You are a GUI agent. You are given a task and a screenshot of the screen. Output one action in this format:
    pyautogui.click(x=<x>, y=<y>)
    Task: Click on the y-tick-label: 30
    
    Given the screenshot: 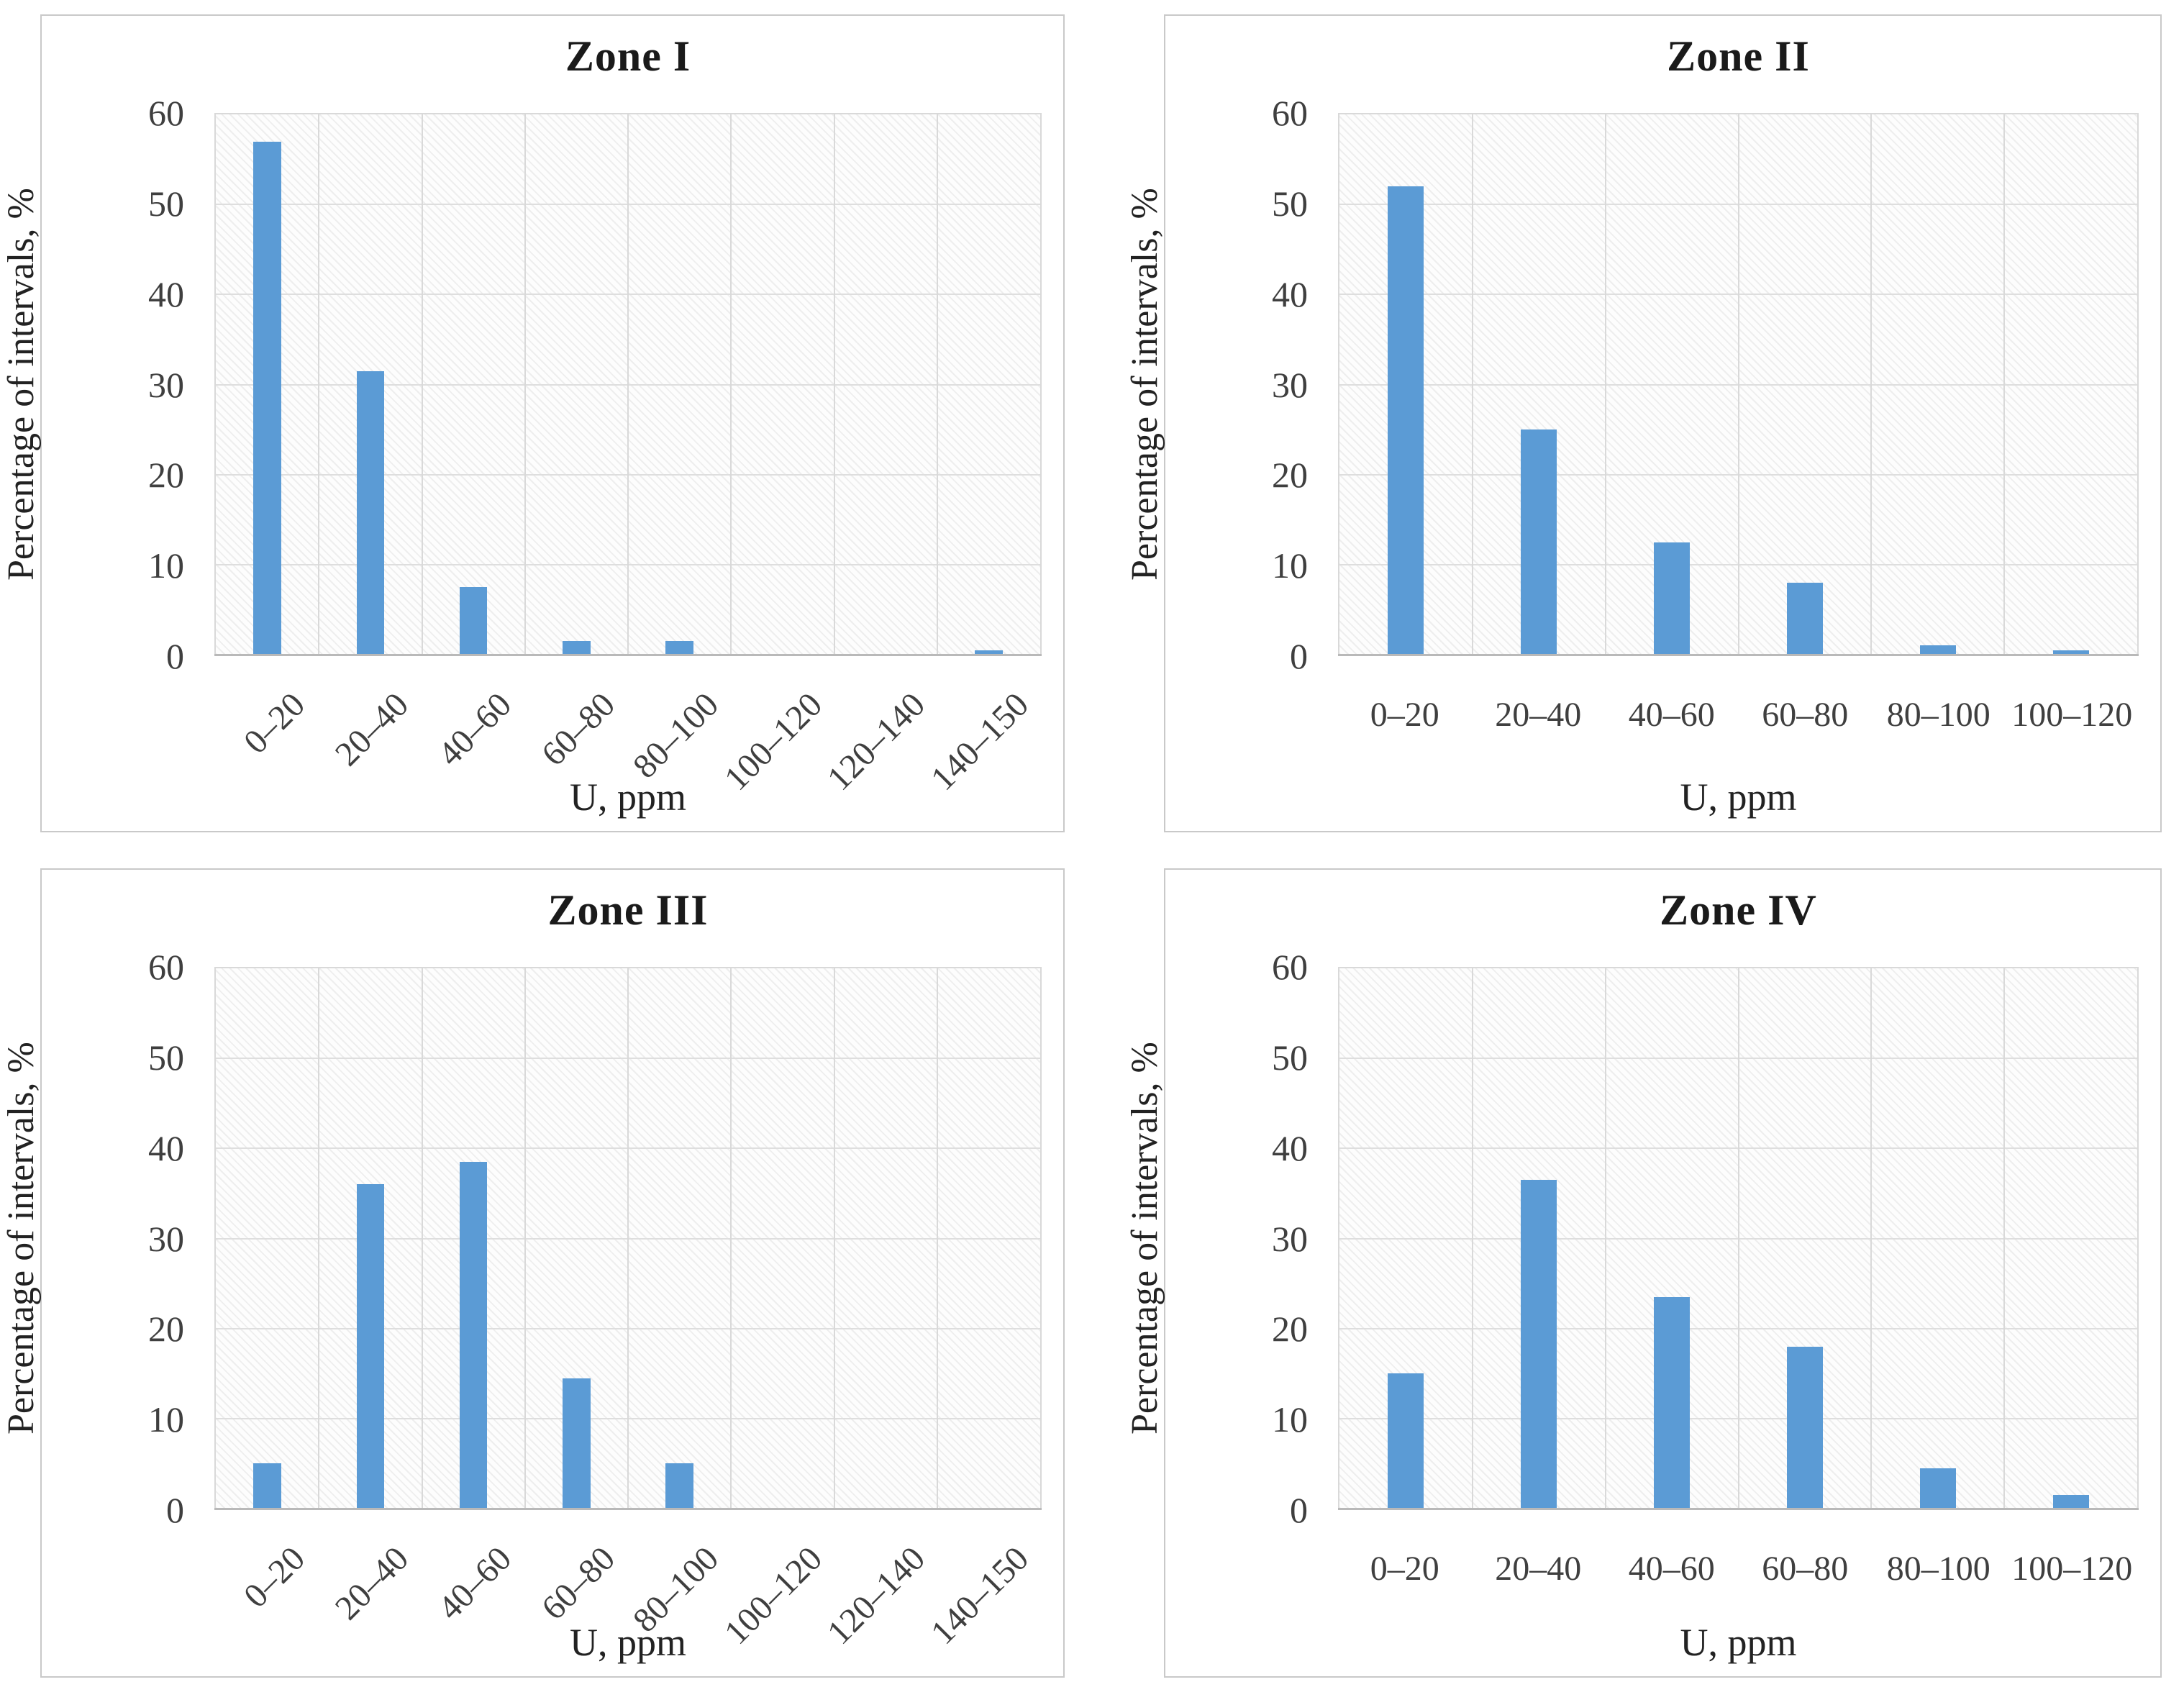 What is the action you would take?
    pyautogui.click(x=1290, y=384)
    